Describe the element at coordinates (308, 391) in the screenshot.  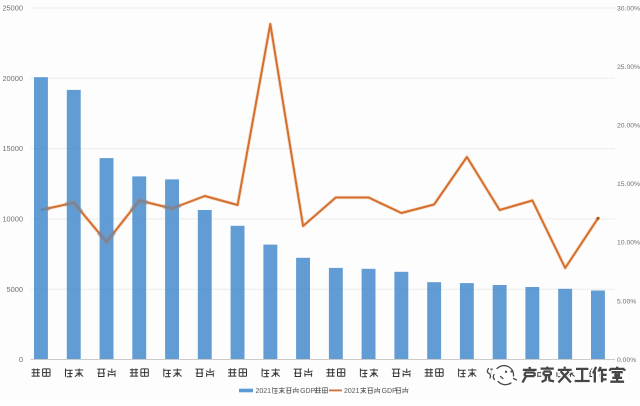
I see `svg-text: GDP/` at that location.